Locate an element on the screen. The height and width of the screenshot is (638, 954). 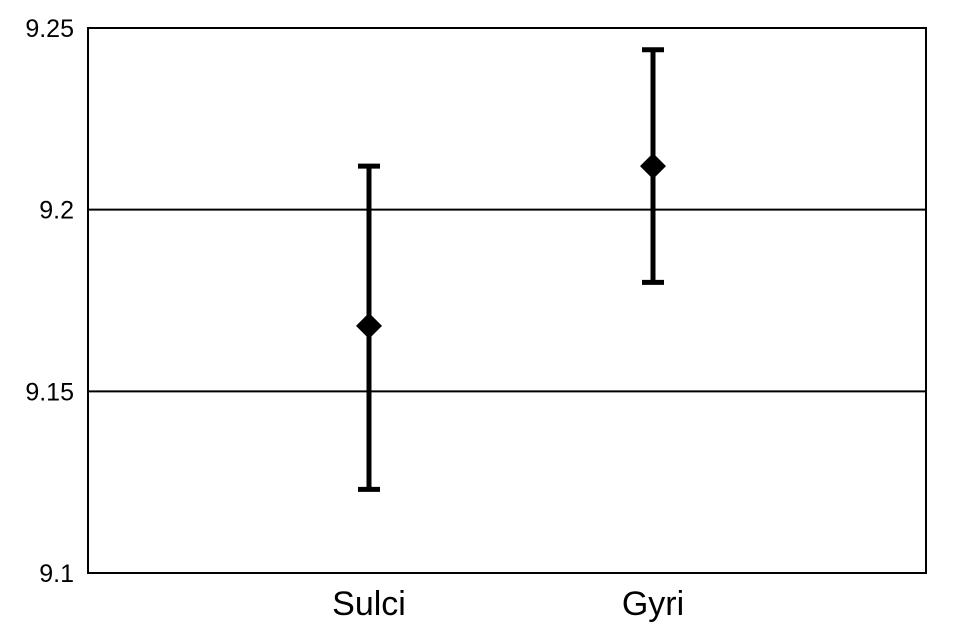
point-group-sulci is located at coordinates (369, 327).